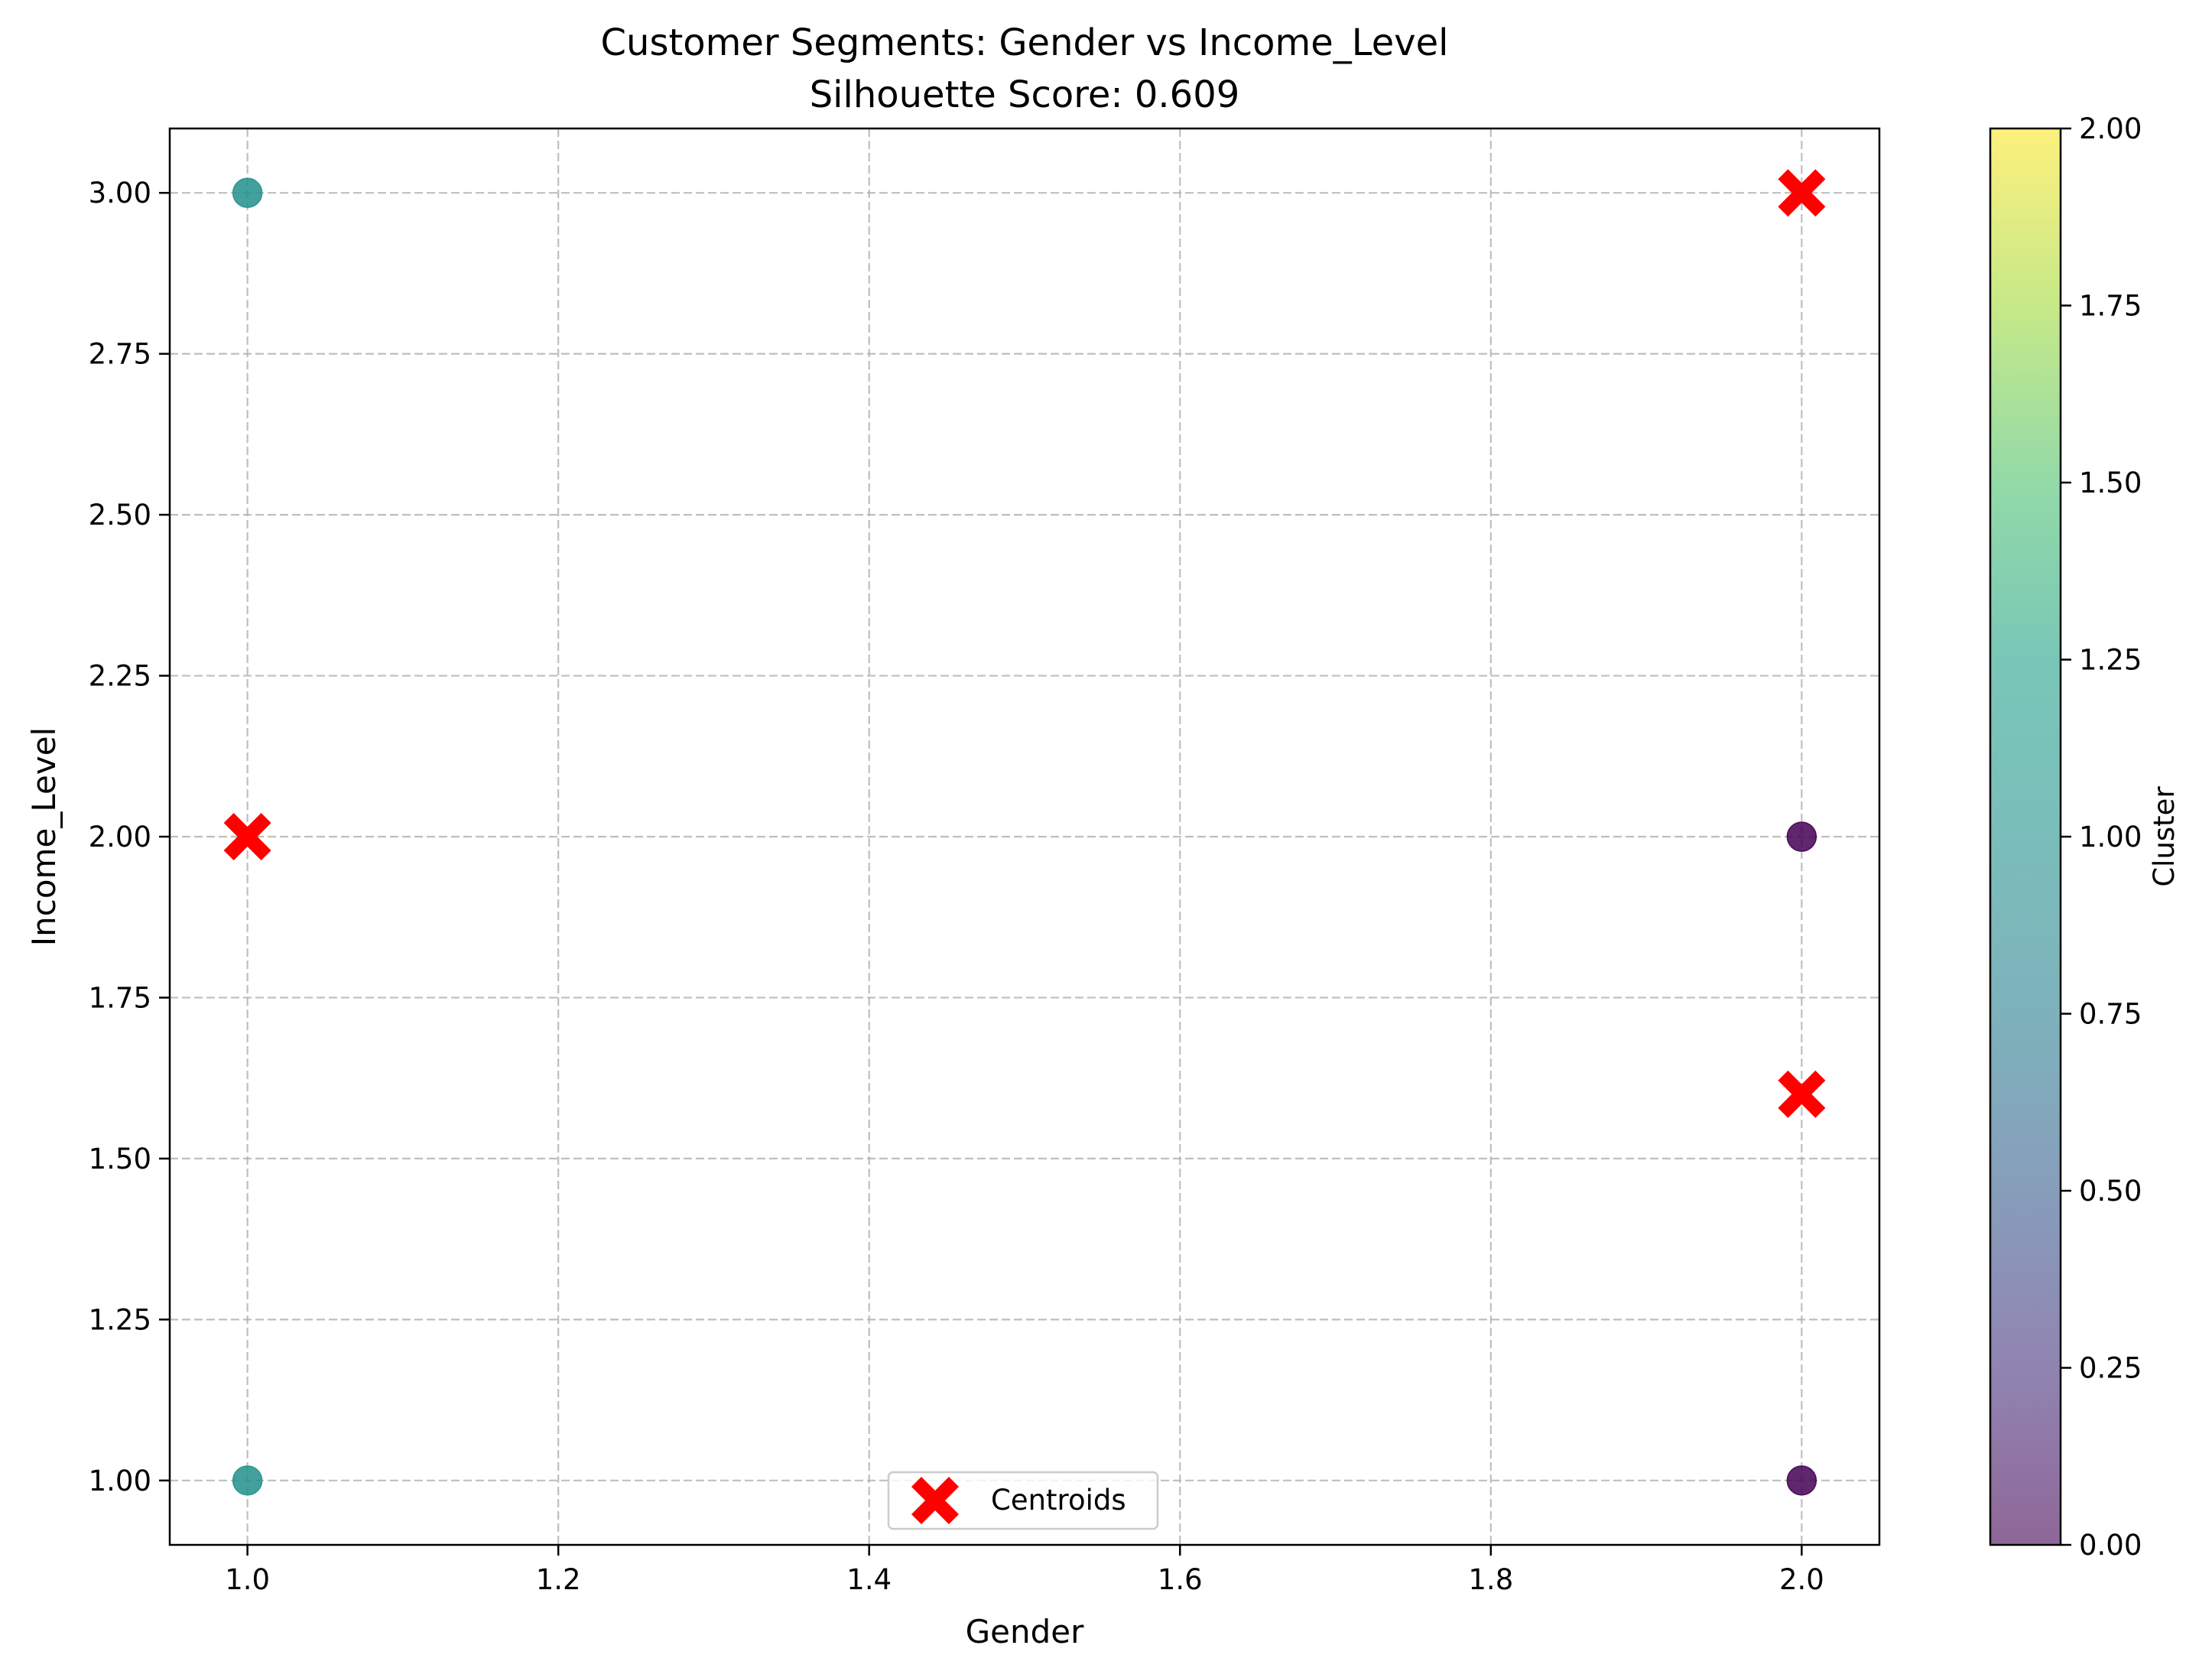  What do you see at coordinates (2110, 838) in the screenshot?
I see `colorbar-tick-label: 1.00` at bounding box center [2110, 838].